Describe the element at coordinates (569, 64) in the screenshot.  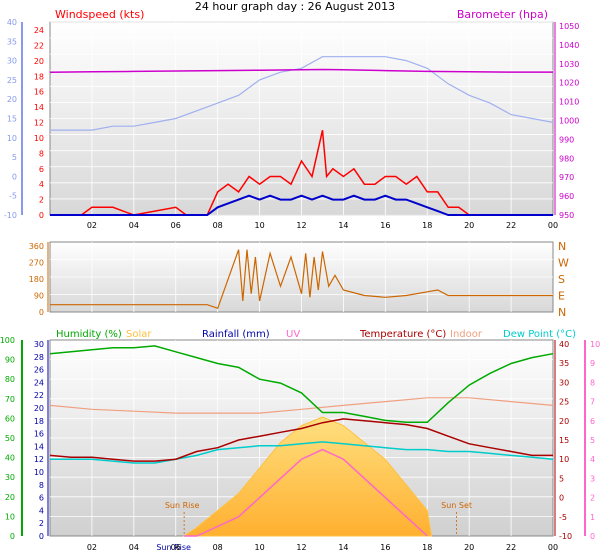
I see `tick-label: 1030` at that location.